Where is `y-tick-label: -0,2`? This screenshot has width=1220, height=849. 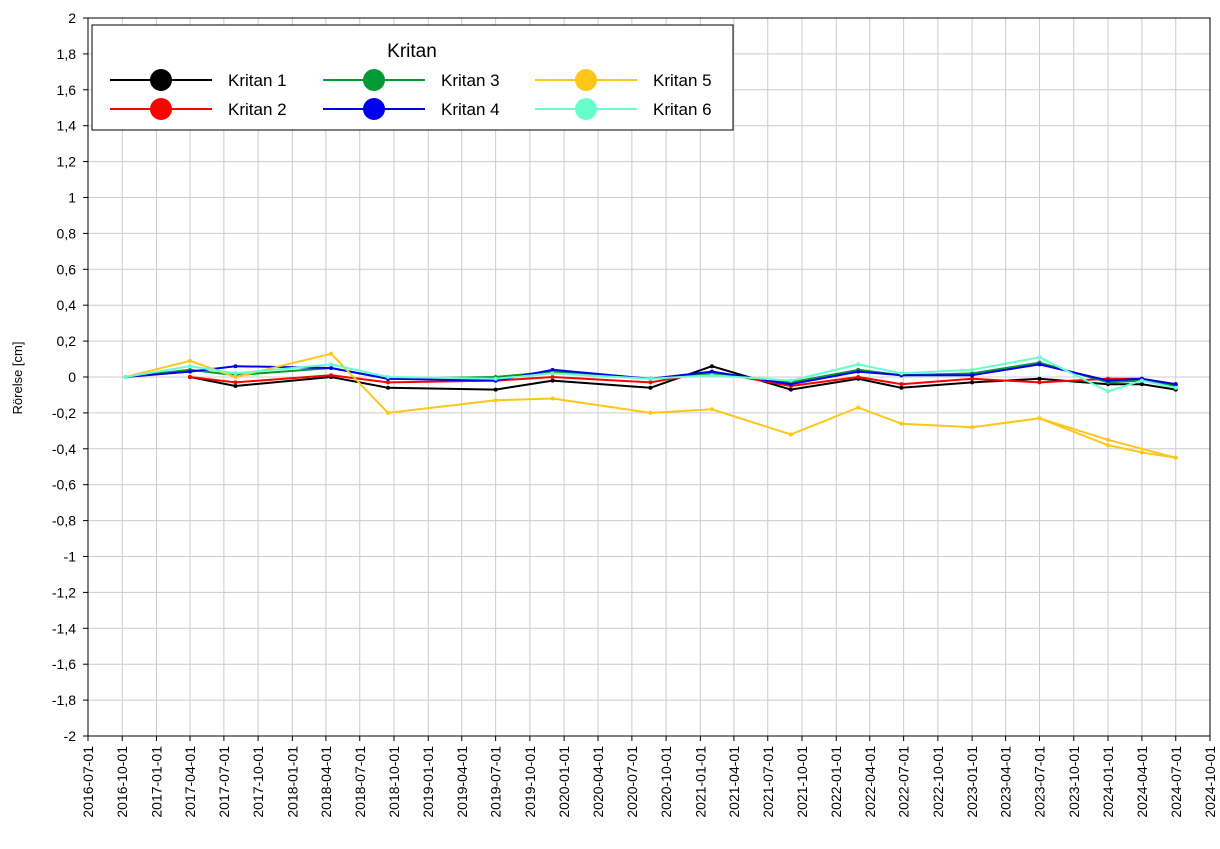
y-tick-label: -0,2 is located at coordinates (64, 413).